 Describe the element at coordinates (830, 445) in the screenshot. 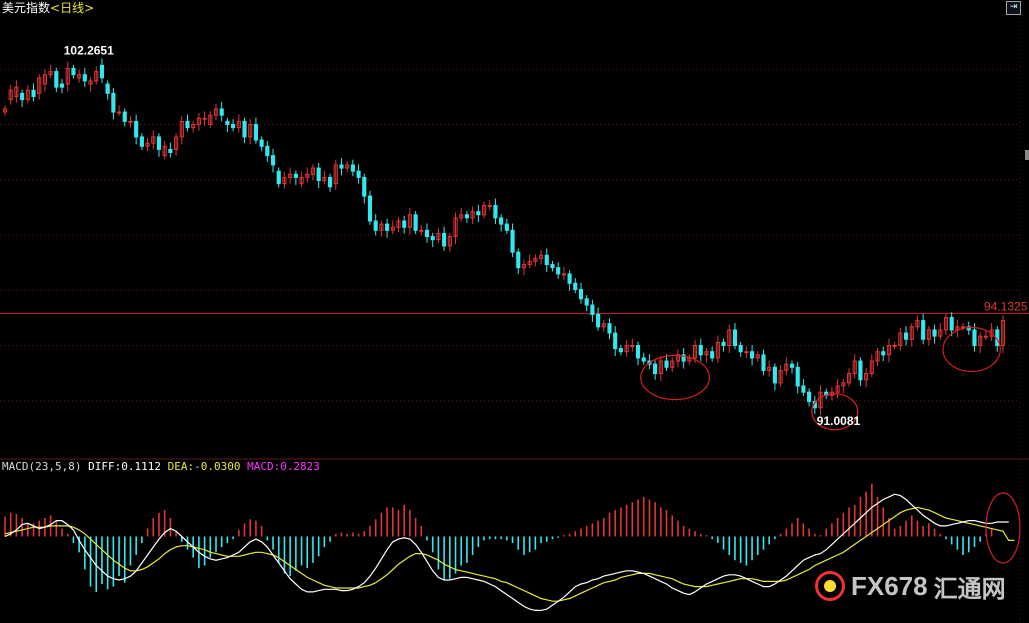

I see `pattern-circles` at that location.